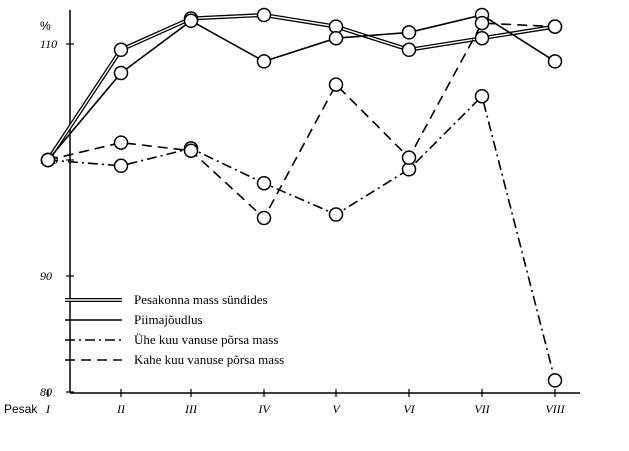  What do you see at coordinates (201, 299) in the screenshot?
I see `legend-label: Pesakonna mass sündides` at bounding box center [201, 299].